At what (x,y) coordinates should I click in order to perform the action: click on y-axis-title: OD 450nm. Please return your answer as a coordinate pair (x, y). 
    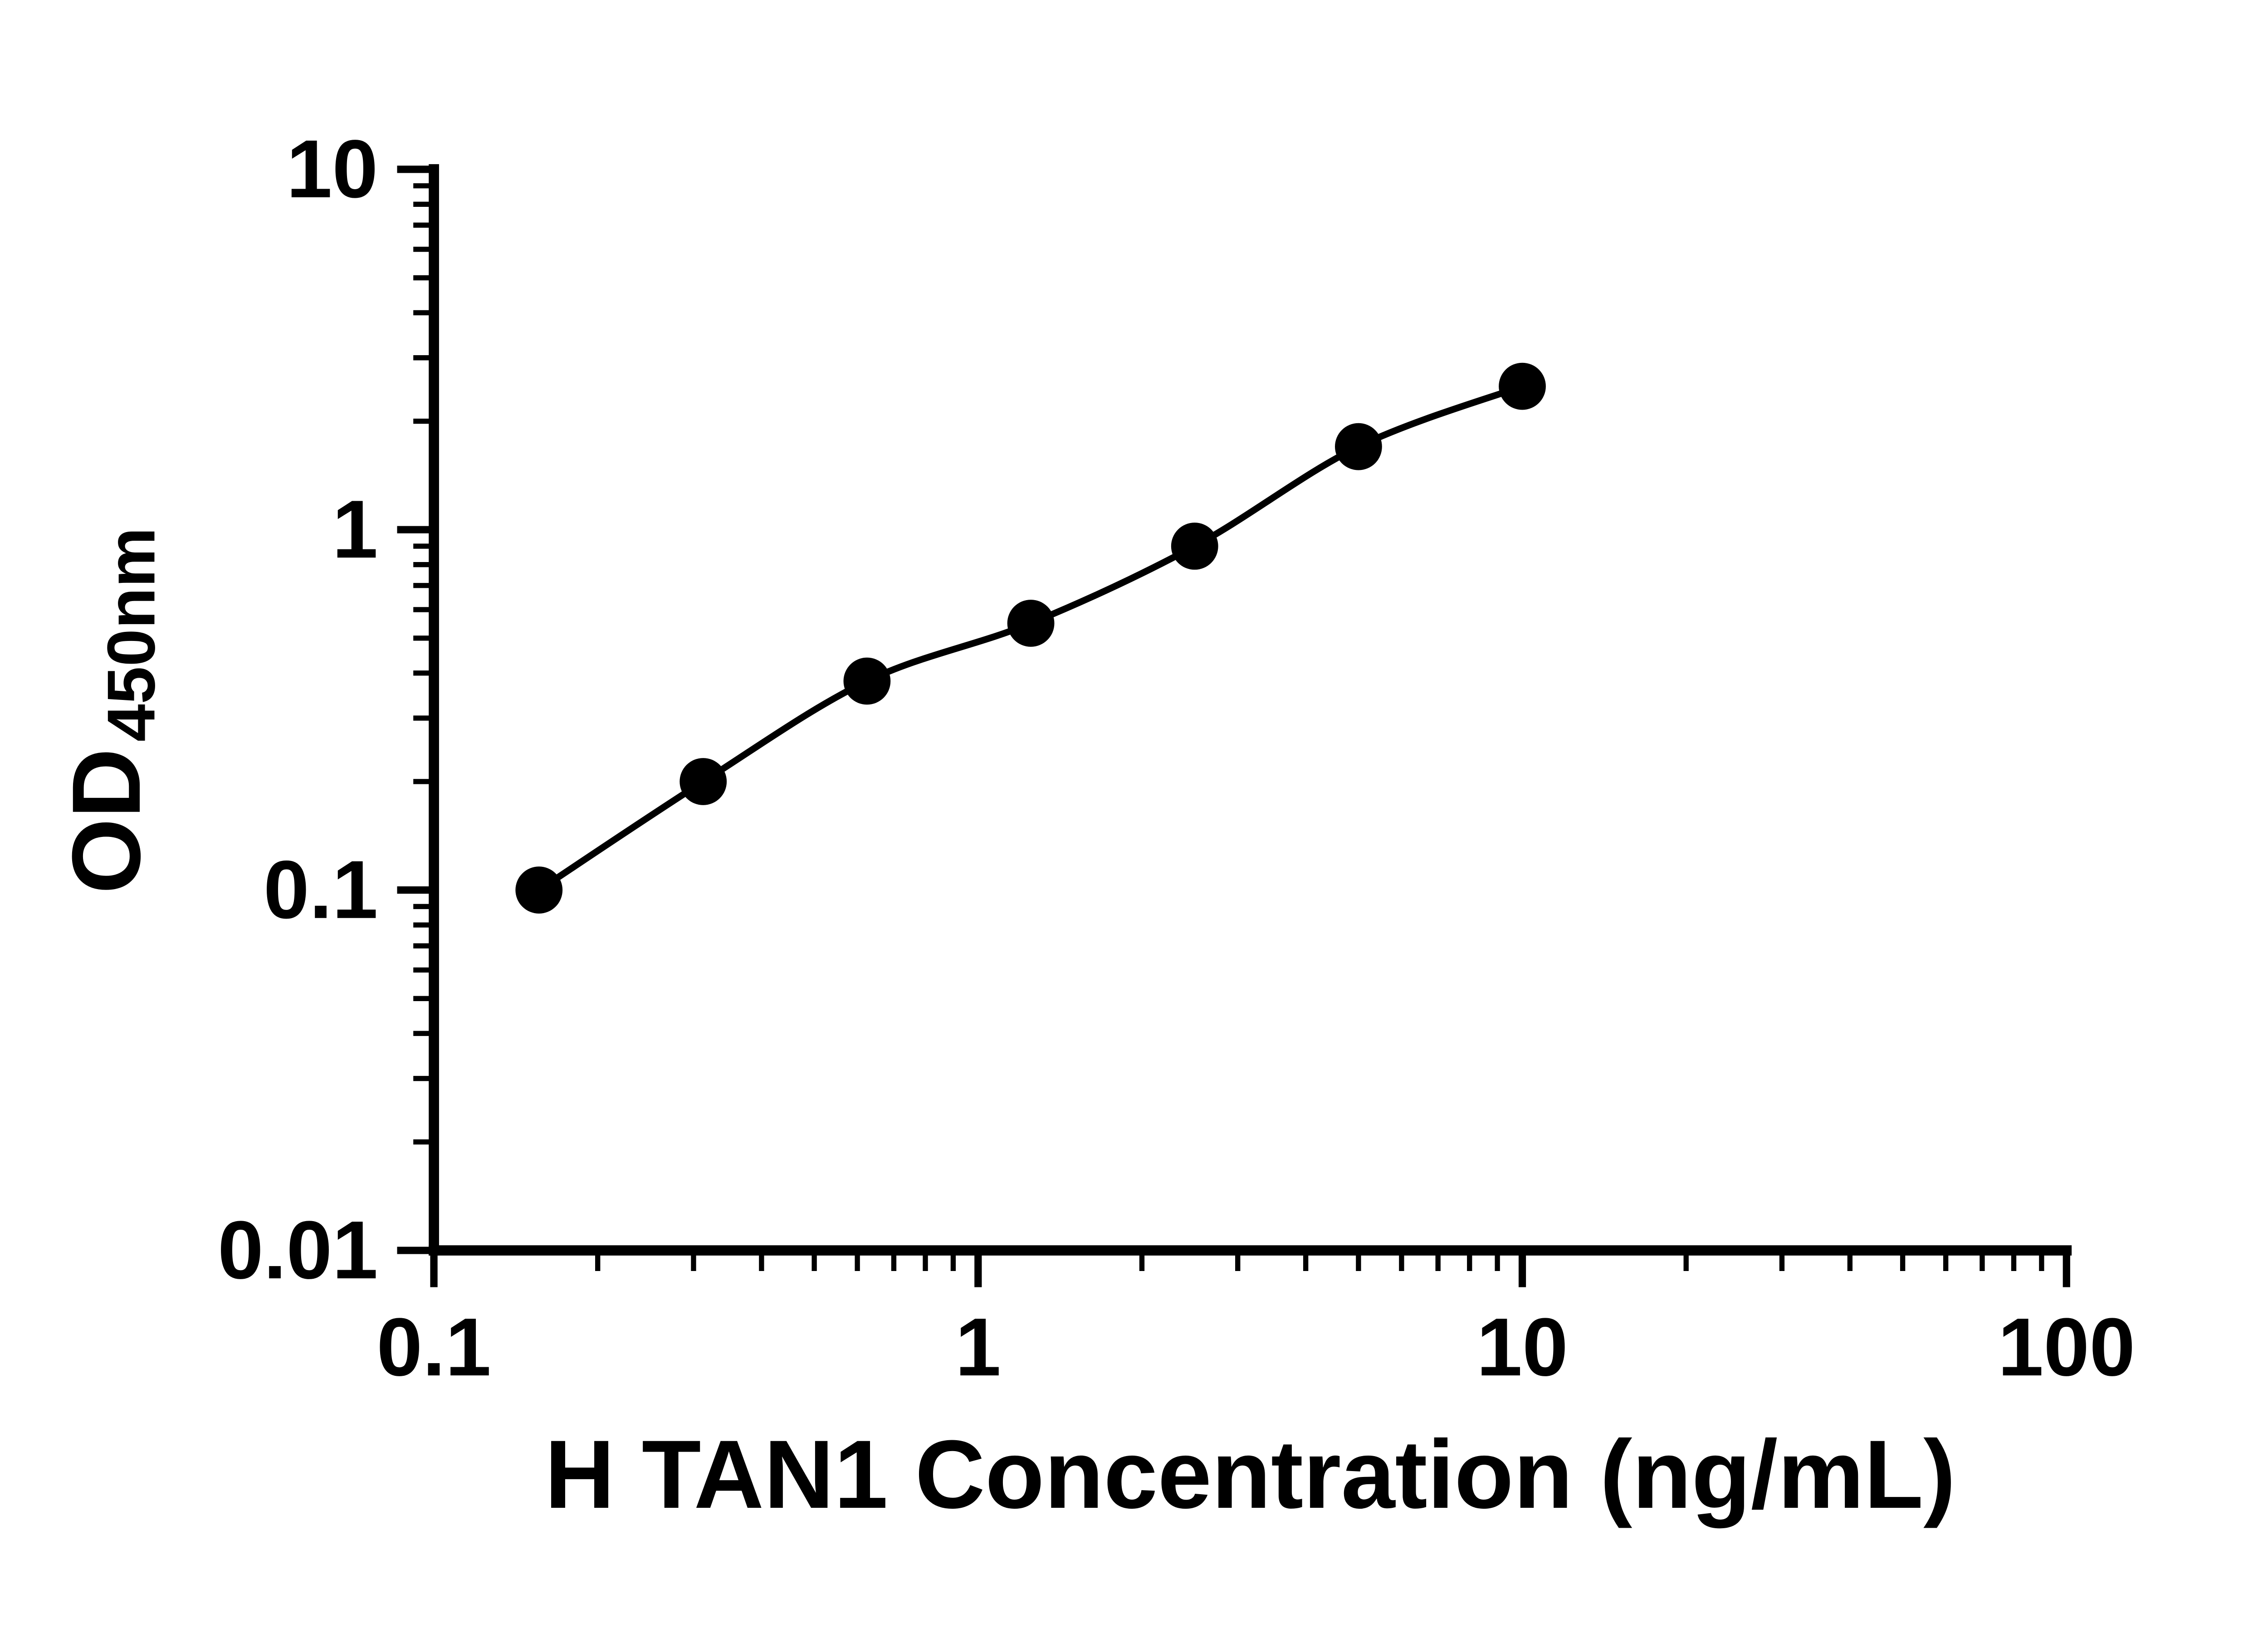
    Looking at the image, I should click on (111, 711).